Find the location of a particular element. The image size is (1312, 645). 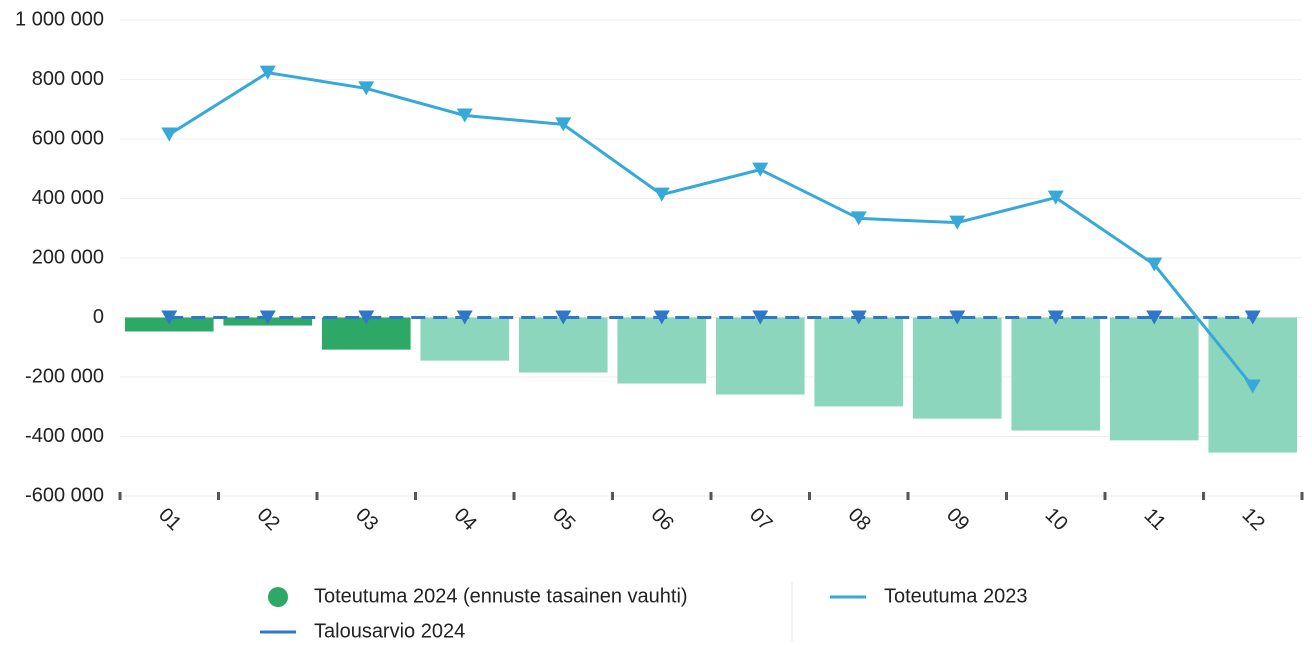

x-tick-label: 06 is located at coordinates (662, 519).